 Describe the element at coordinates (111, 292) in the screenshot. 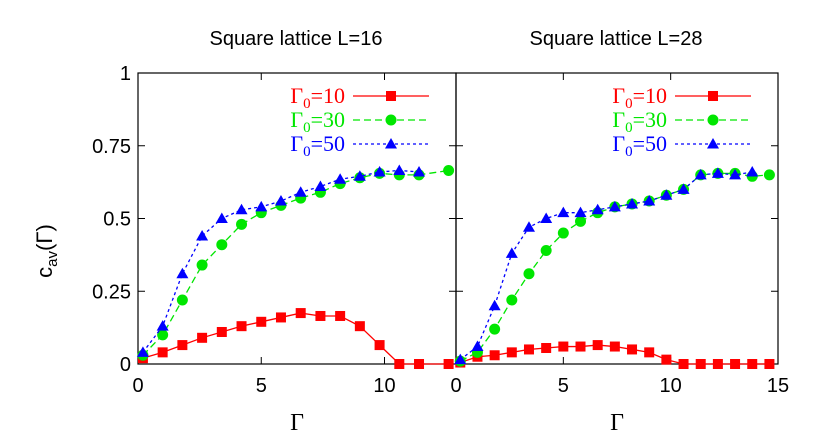

I see `y-tick-label: 0.25` at that location.